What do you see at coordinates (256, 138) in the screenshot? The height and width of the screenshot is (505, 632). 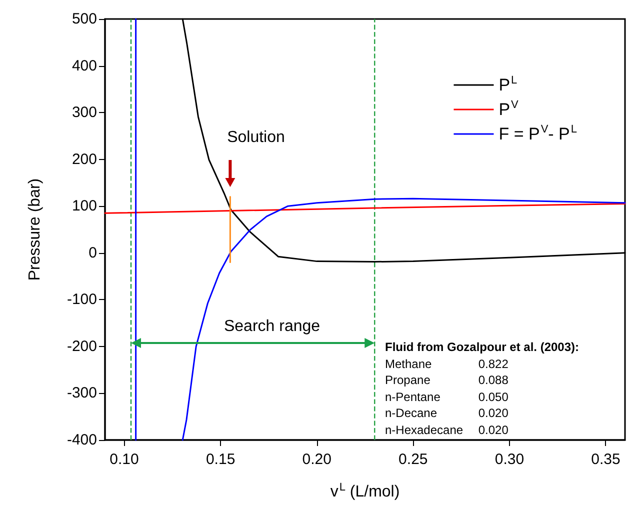 I see `annotation: Solution` at bounding box center [256, 138].